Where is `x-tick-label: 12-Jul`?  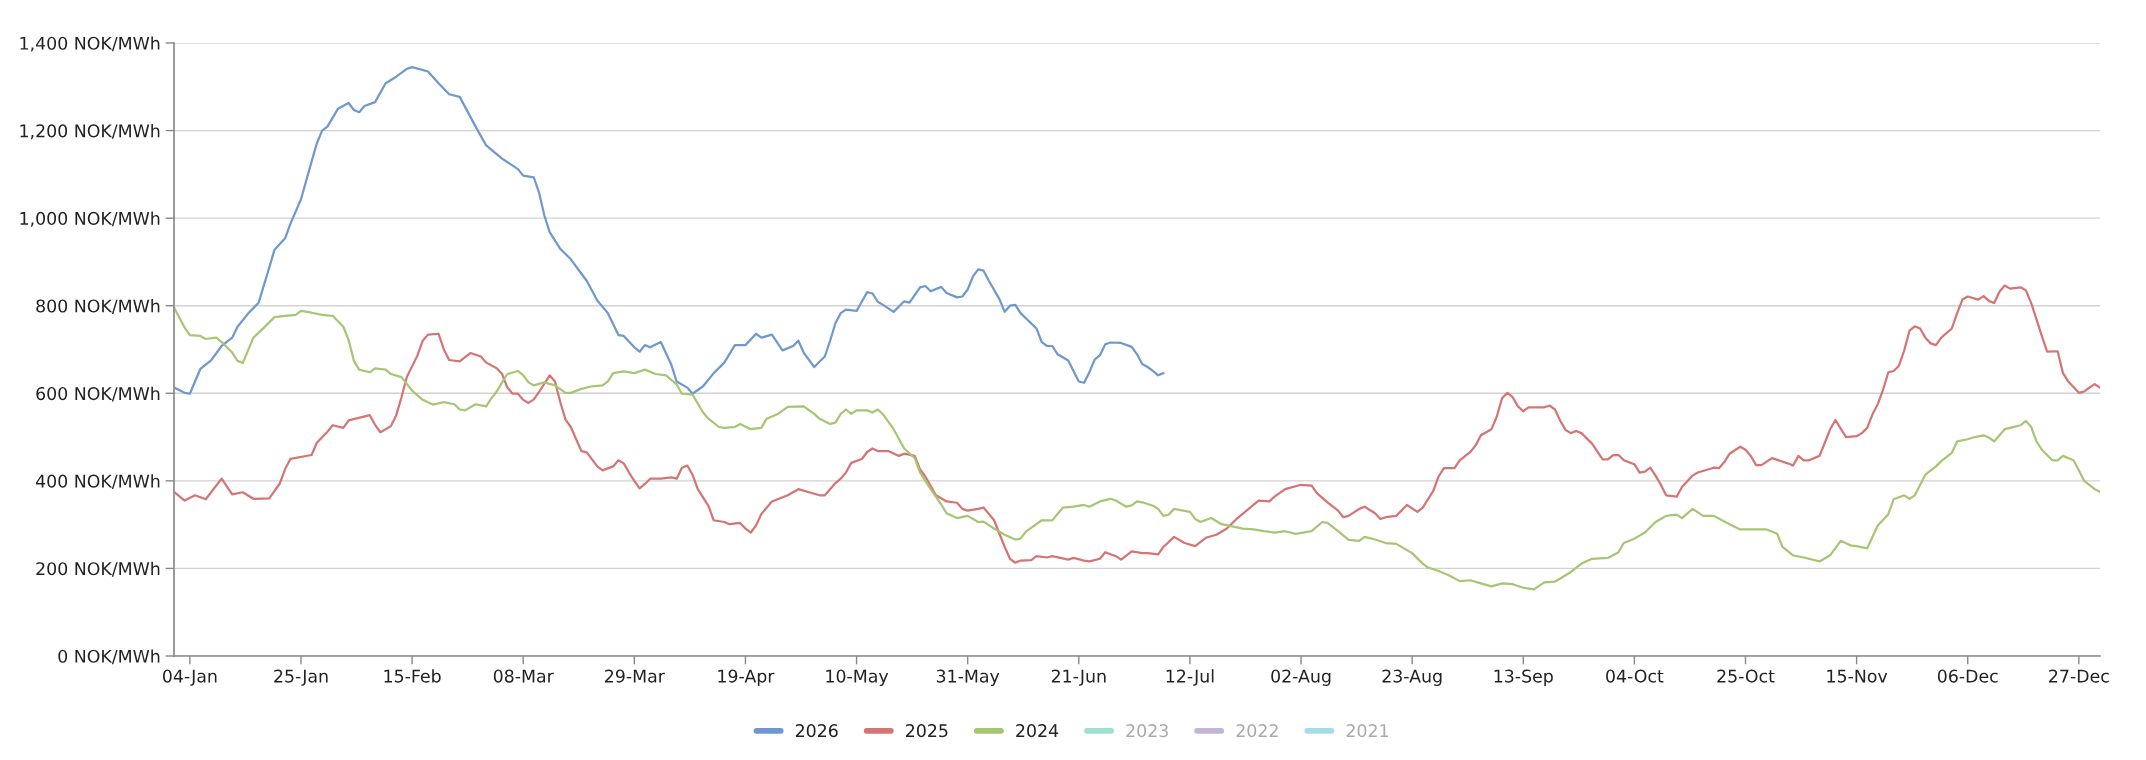 x-tick-label: 12-Jul is located at coordinates (1190, 677).